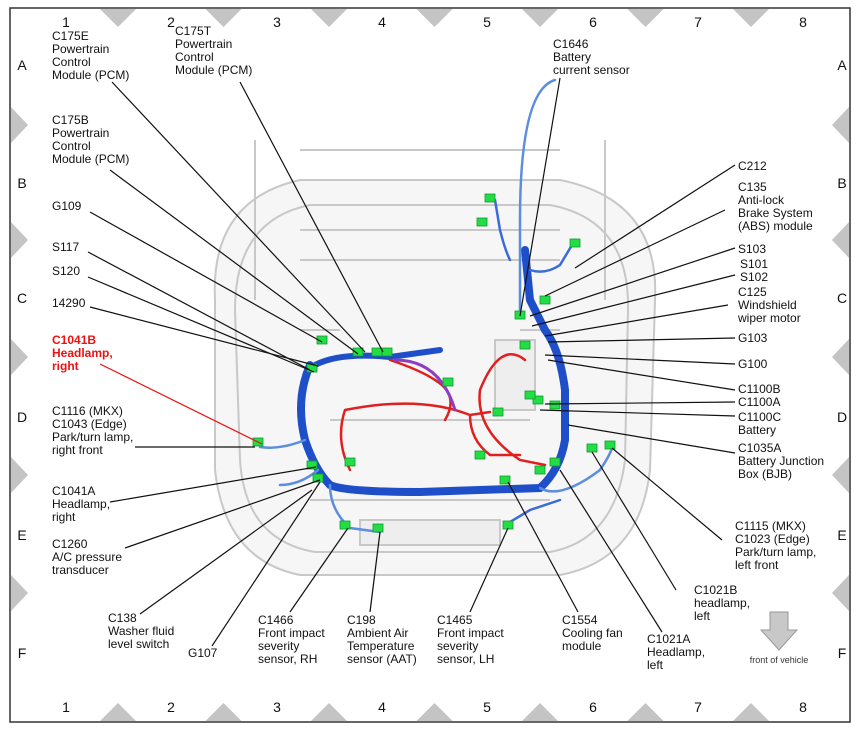 The width and height of the screenshot is (862, 729). I want to click on callout: C1035A Battery Junction Box (BJB), so click(695, 452).